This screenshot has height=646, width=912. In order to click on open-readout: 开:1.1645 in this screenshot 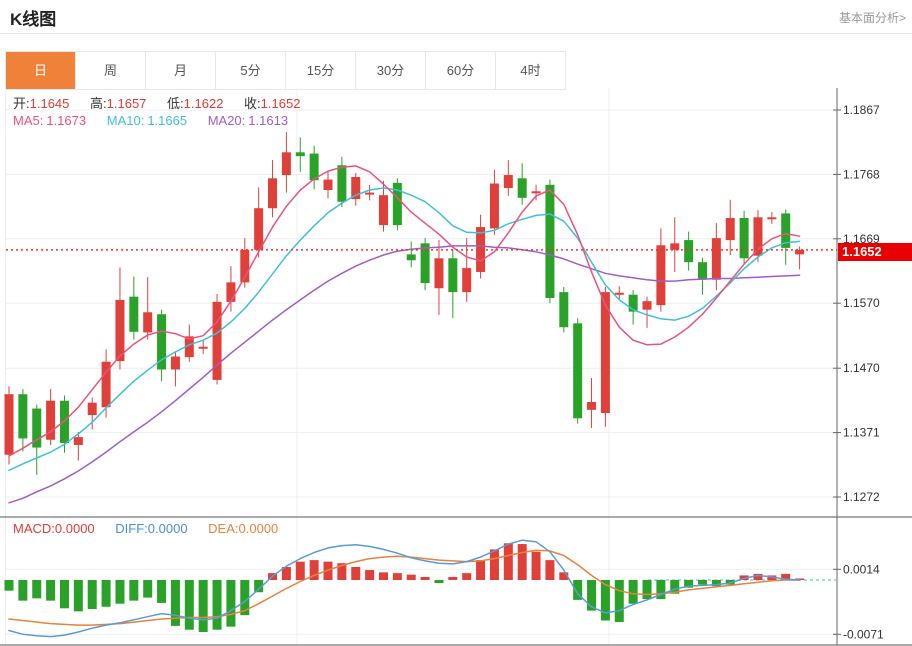, I will do `click(41, 103)`.